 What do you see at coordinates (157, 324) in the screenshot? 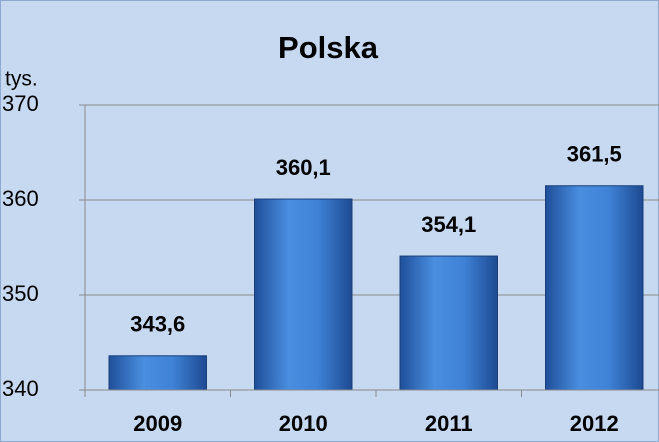
I see `value-label: 343,6` at bounding box center [157, 324].